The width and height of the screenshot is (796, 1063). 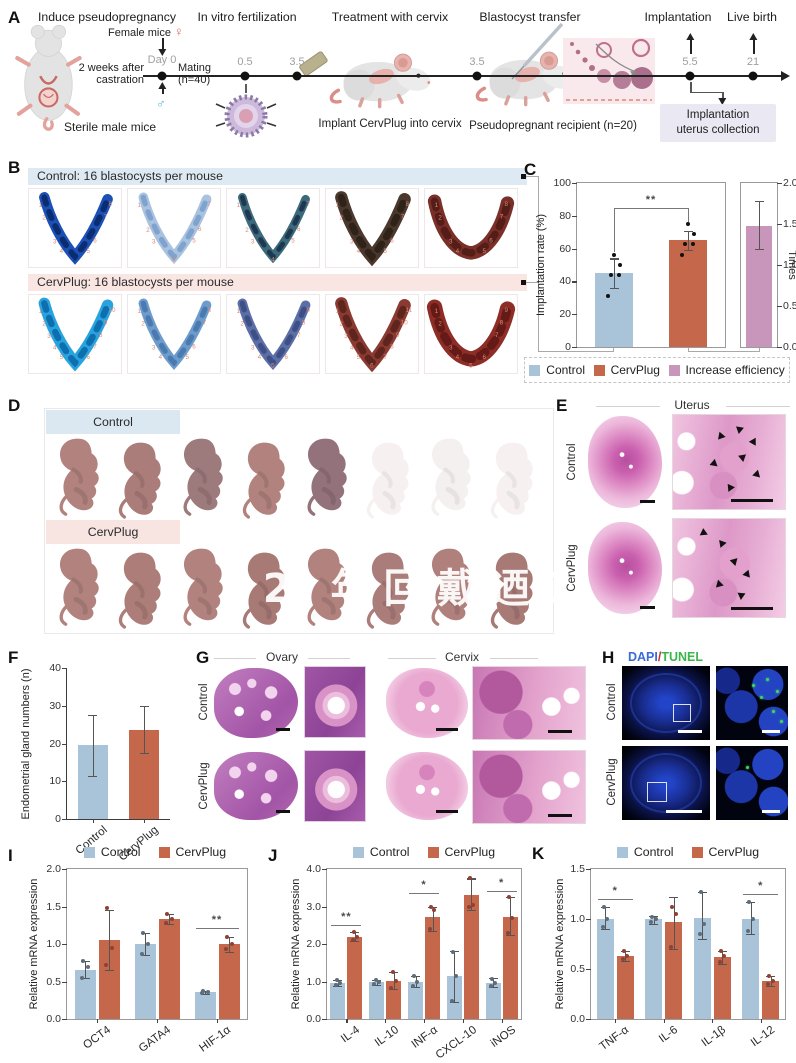 What do you see at coordinates (785, 76) in the screenshot?
I see `timeline-arrowhead` at bounding box center [785, 76].